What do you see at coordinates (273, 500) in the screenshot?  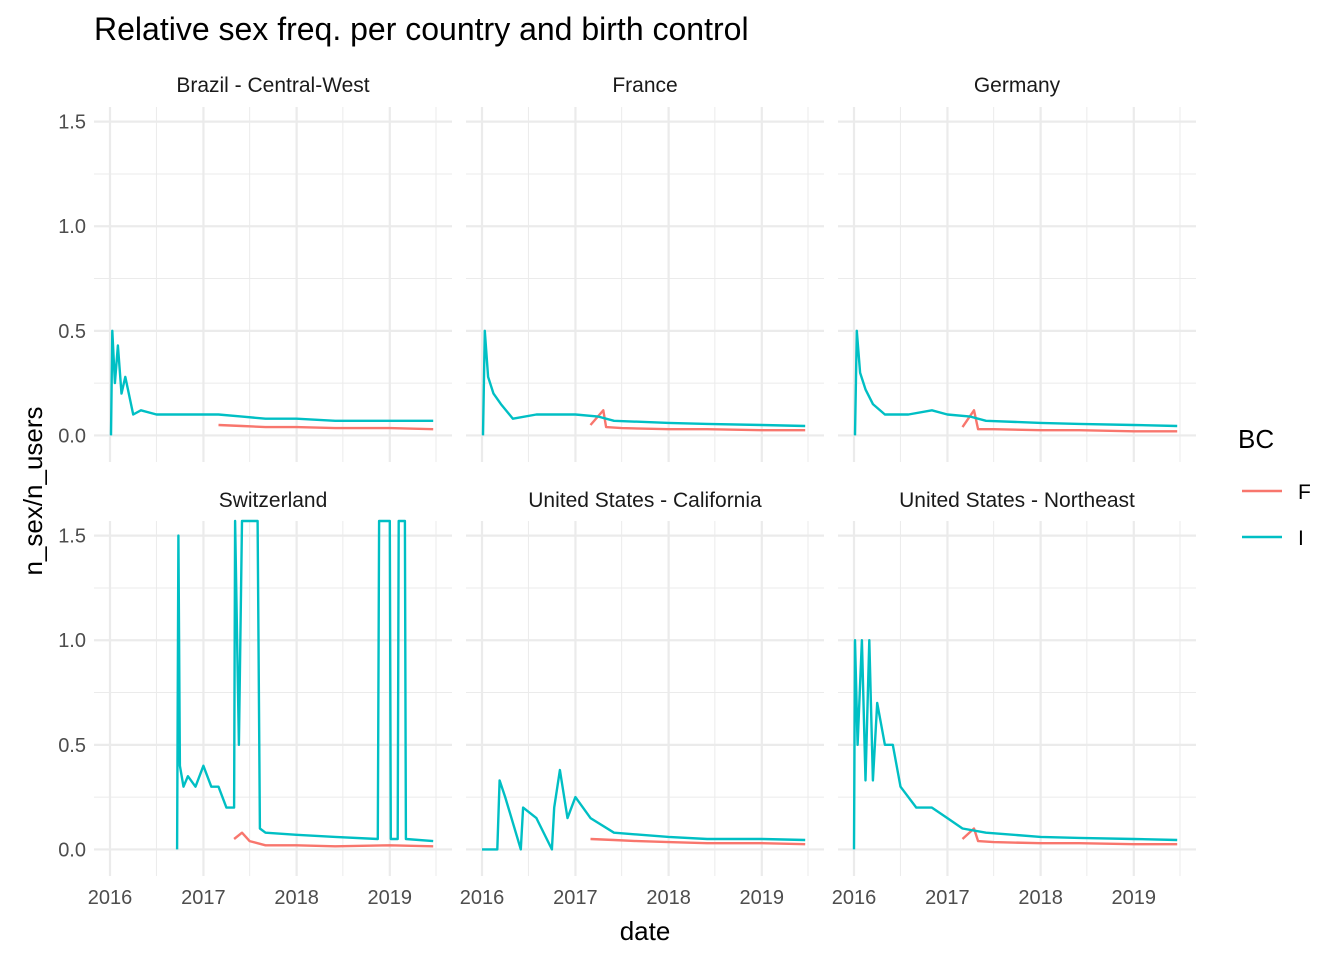 I see `facet-strip-label: Switzerland` at bounding box center [273, 500].